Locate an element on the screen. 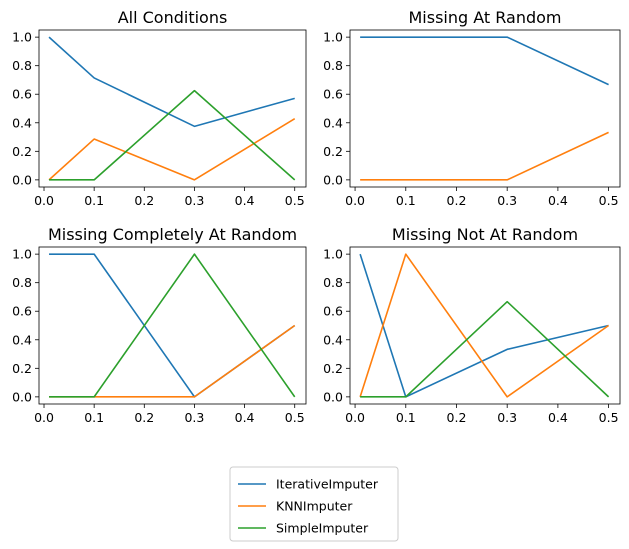 This screenshot has height=549, width=629. legend-box is located at coordinates (314, 504).